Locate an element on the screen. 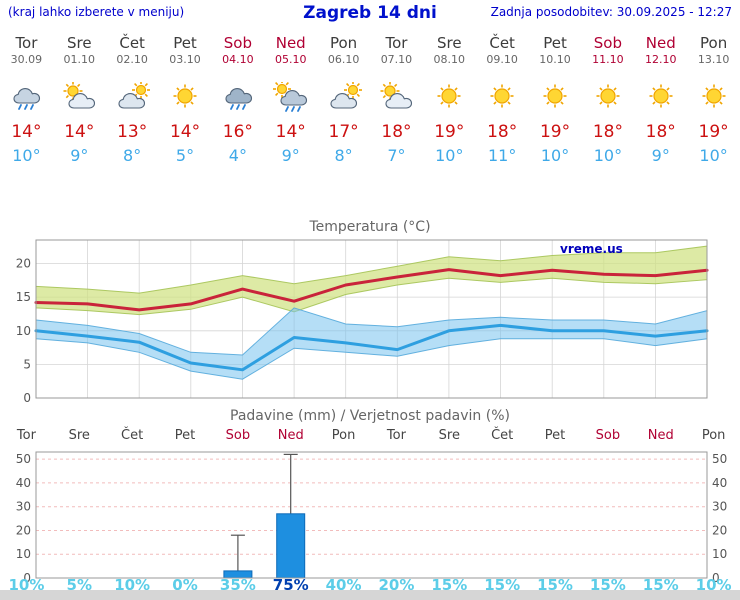 This screenshot has width=740, height=600. svg-text: 15 is located at coordinates (23, 297).